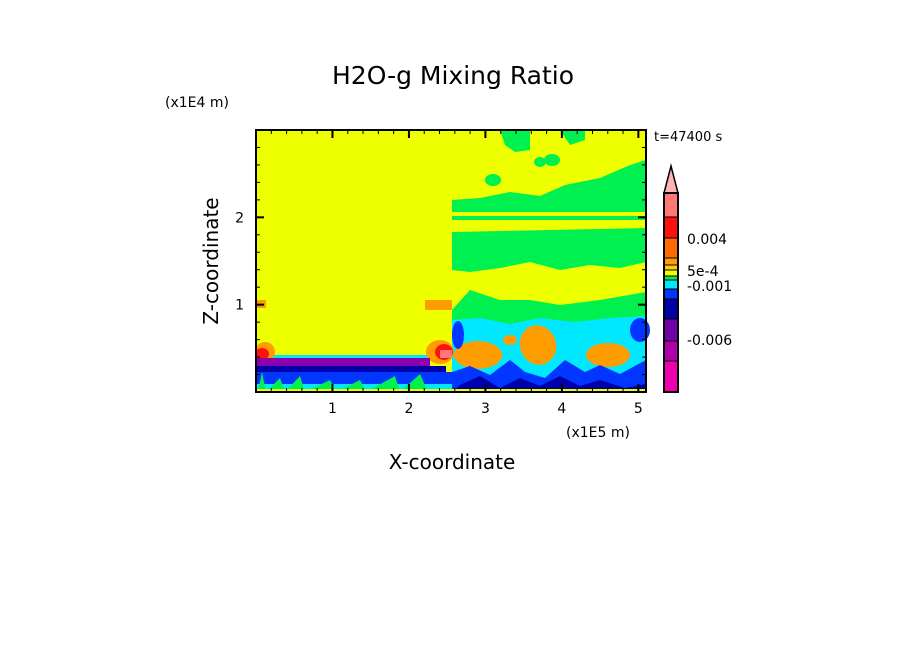 Image resolution: width=904 pixels, height=658 pixels. What do you see at coordinates (239, 218) in the screenshot?
I see `y-tick-label: 2` at bounding box center [239, 218].